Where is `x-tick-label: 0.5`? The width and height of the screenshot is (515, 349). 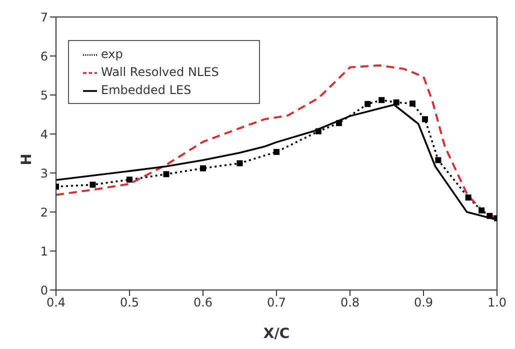
x-tick-label: 0.5 is located at coordinates (130, 303).